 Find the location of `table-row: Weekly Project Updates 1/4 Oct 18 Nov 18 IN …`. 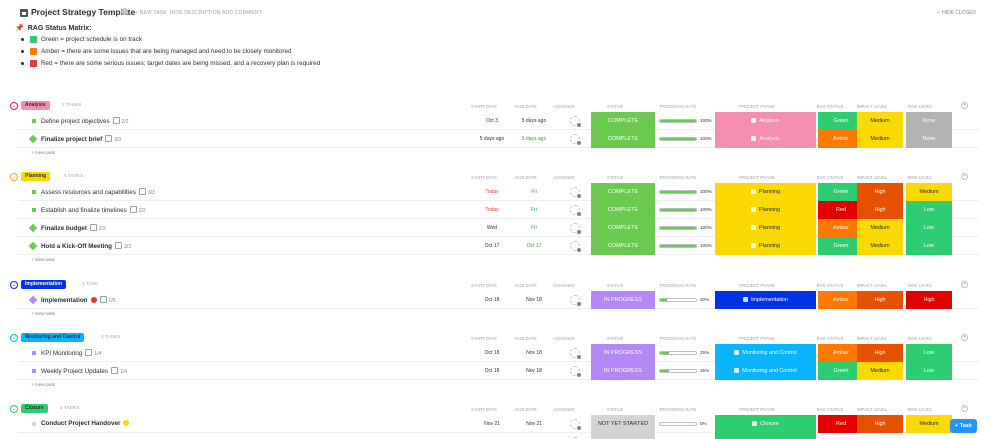

table-row: Weekly Project Updates 1/4 Oct 18 Nov 18 IN … is located at coordinates (498, 371).